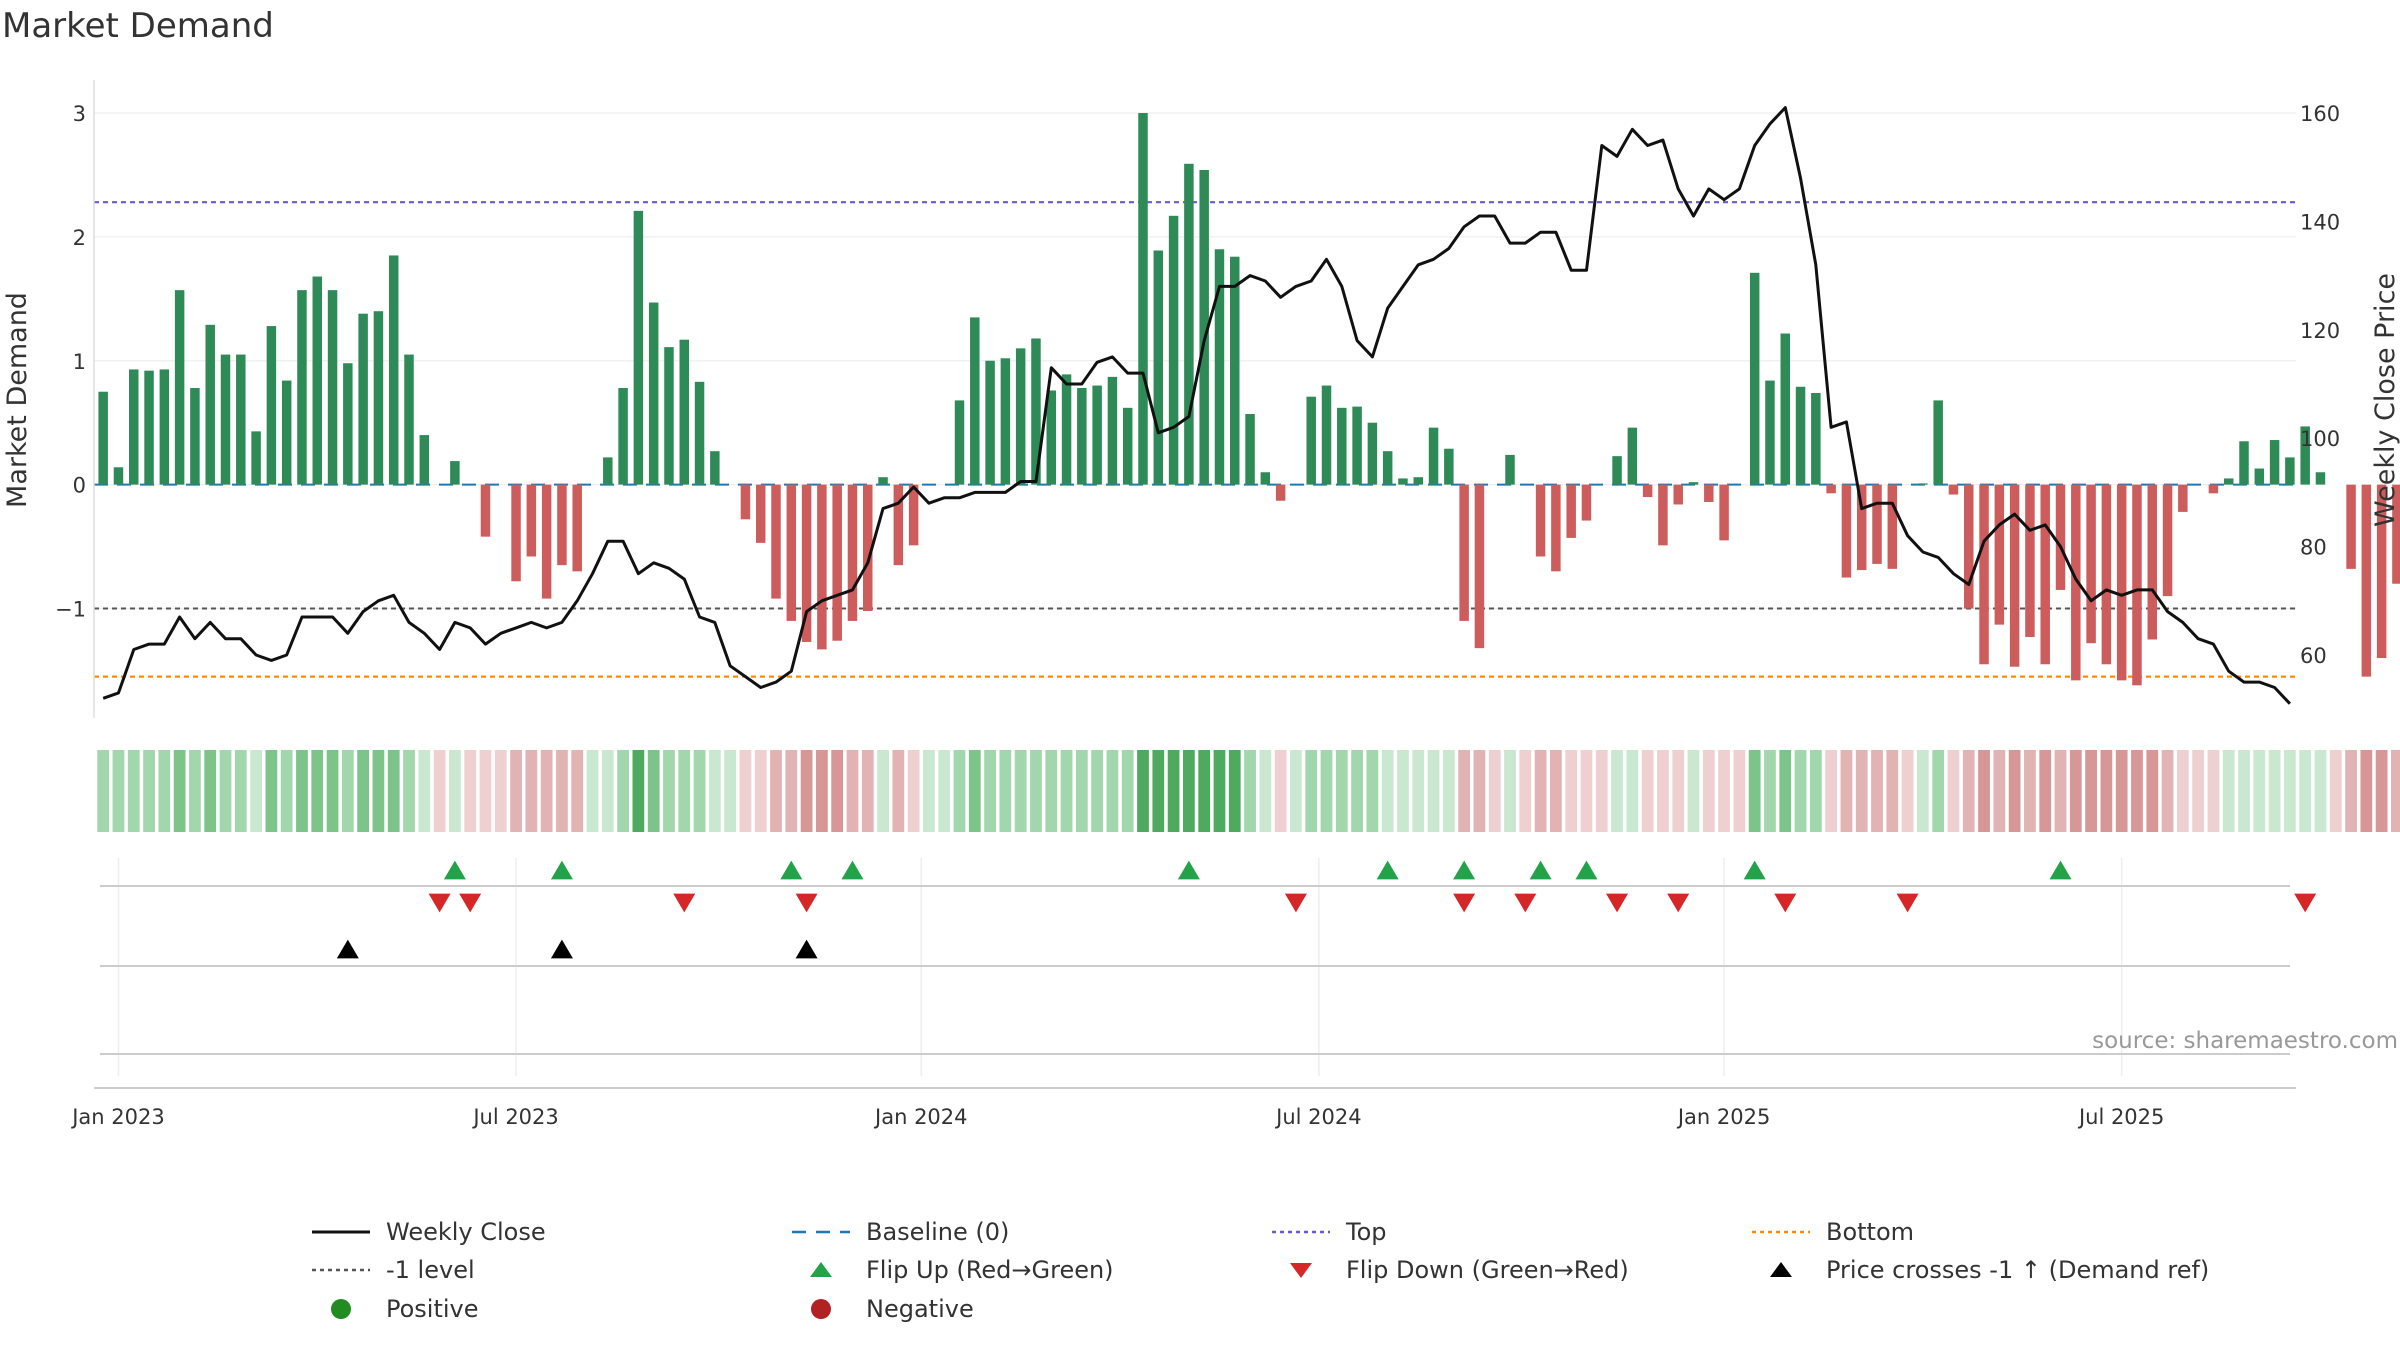 Image resolution: width=2400 pixels, height=1350 pixels. Describe the element at coordinates (1487, 1270) in the screenshot. I see `legend-label: Flip Down (Green→Red)` at that location.